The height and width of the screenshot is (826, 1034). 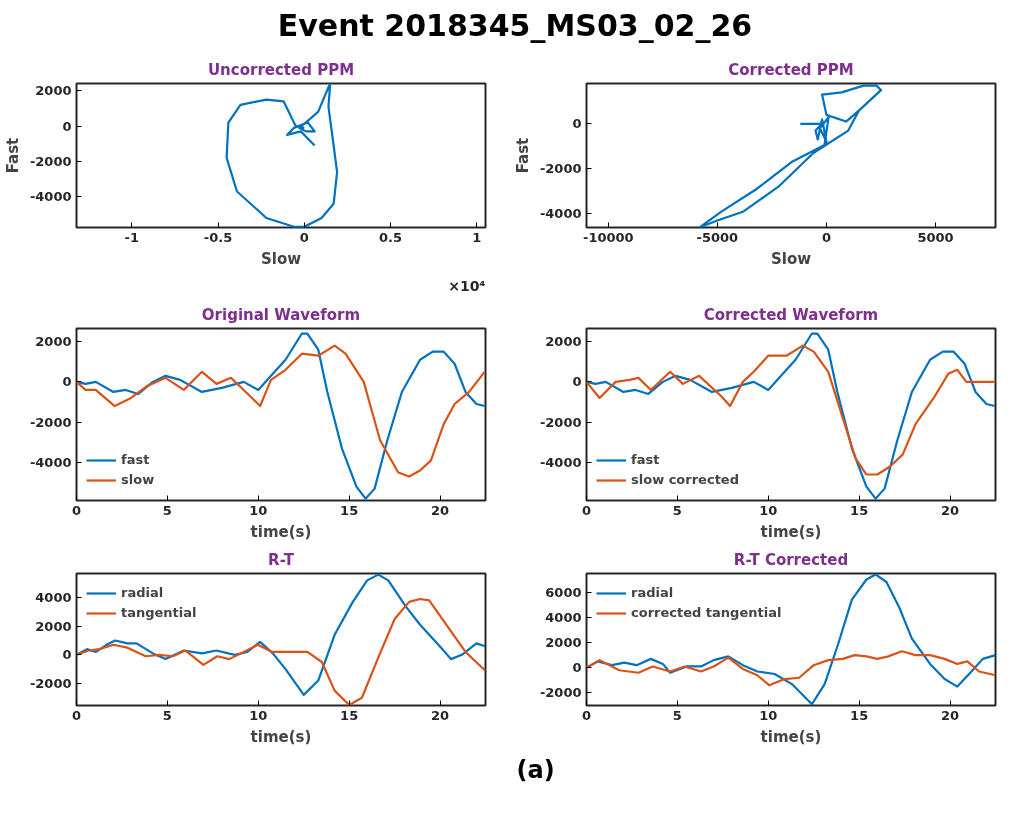 What do you see at coordinates (791, 69) in the screenshot?
I see `chart-title: Corrected PPM` at bounding box center [791, 69].